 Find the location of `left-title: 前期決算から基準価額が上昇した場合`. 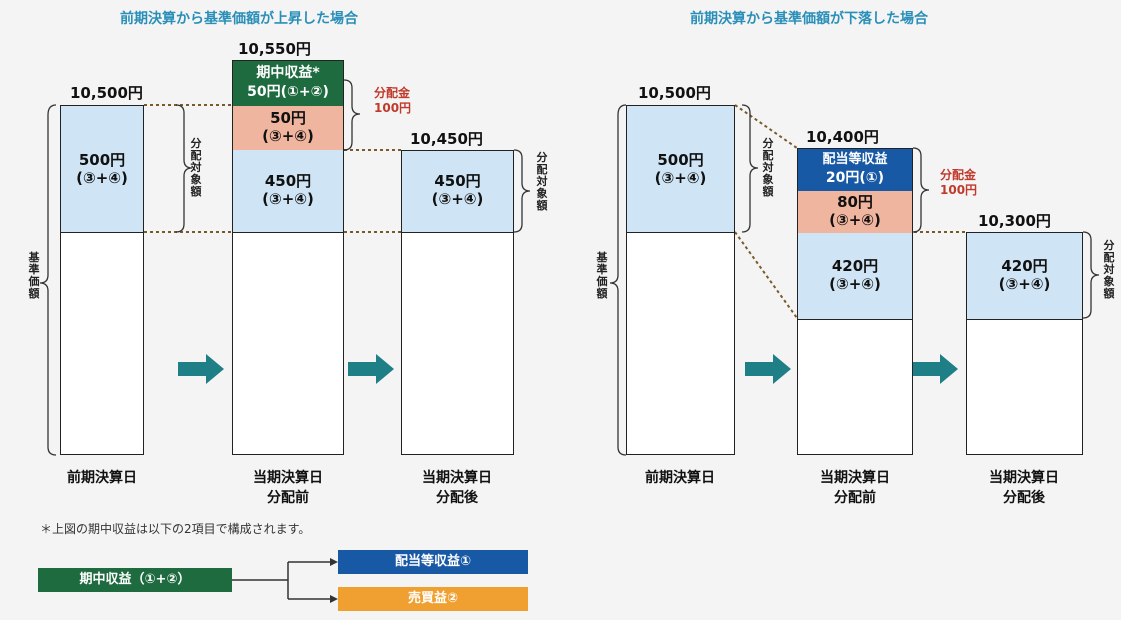

left-title: 前期決算から基準価額が上昇した場合 is located at coordinates (239, 19).